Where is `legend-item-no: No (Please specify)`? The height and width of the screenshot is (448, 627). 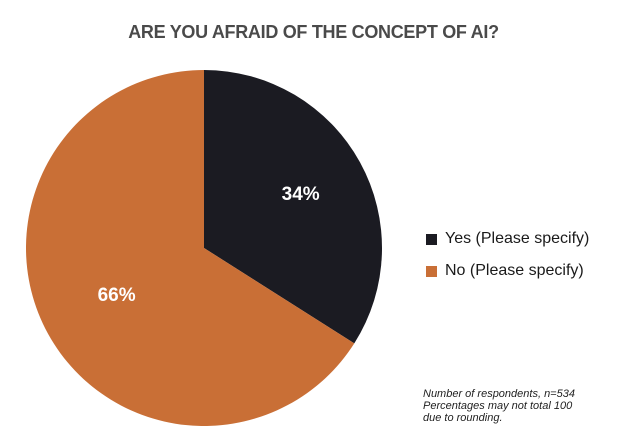 legend-item-no: No (Please specify) is located at coordinates (507, 271).